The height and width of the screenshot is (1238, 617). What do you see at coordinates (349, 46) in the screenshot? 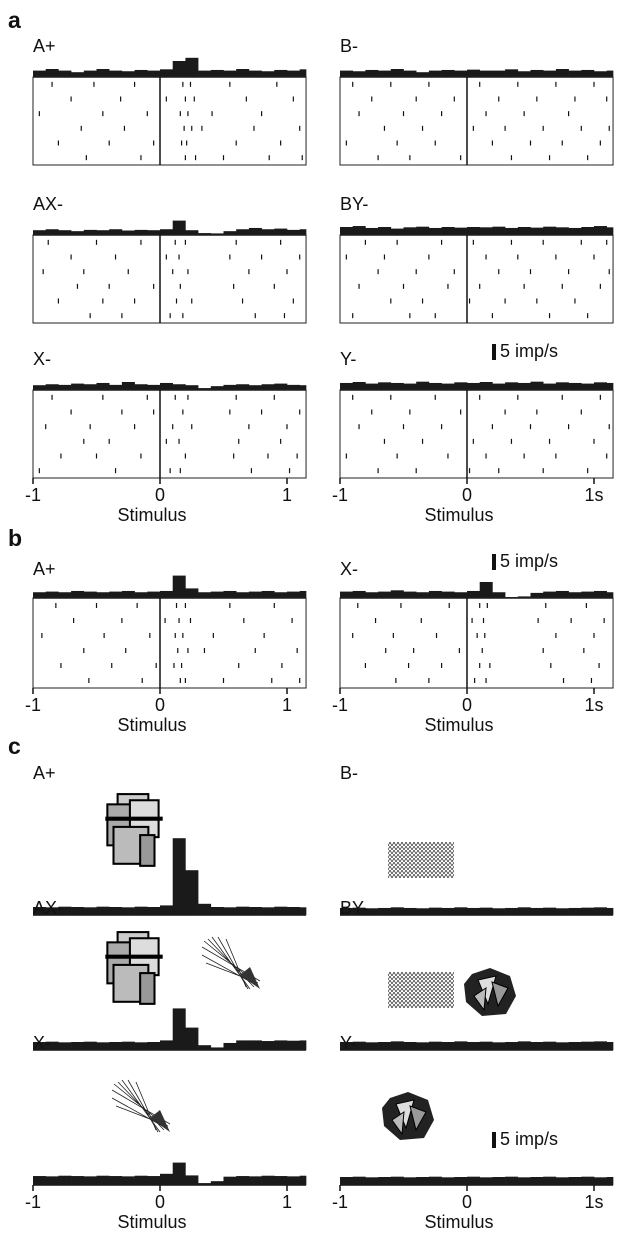
I see `panel-title: B-` at bounding box center [349, 46].